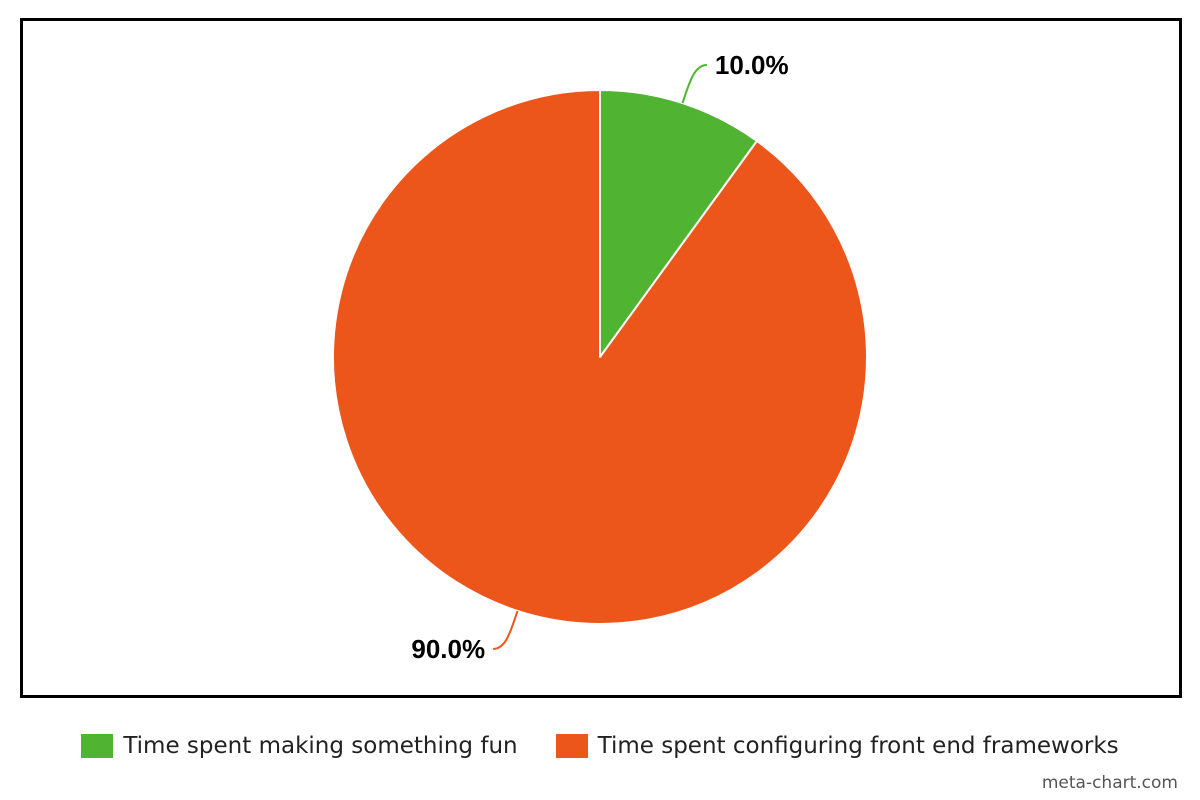 The width and height of the screenshot is (1200, 800). Describe the element at coordinates (97, 746) in the screenshot. I see `legend-swatch-fun` at that location.